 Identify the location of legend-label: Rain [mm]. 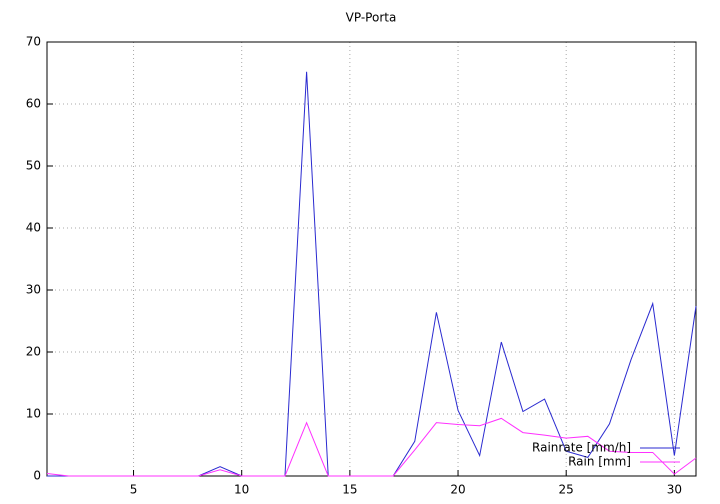
(599, 462).